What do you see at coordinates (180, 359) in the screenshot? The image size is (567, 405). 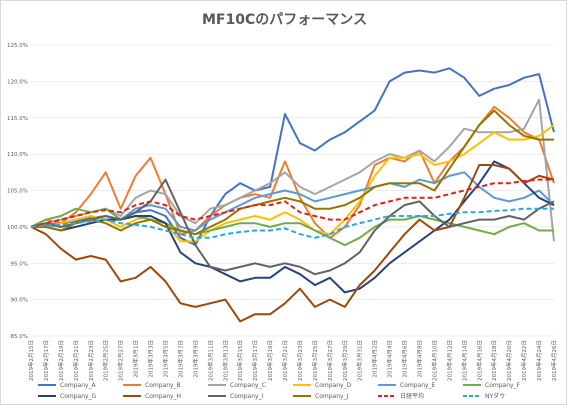 I see `x-tick-label: 2019年3月7日` at bounding box center [180, 359].